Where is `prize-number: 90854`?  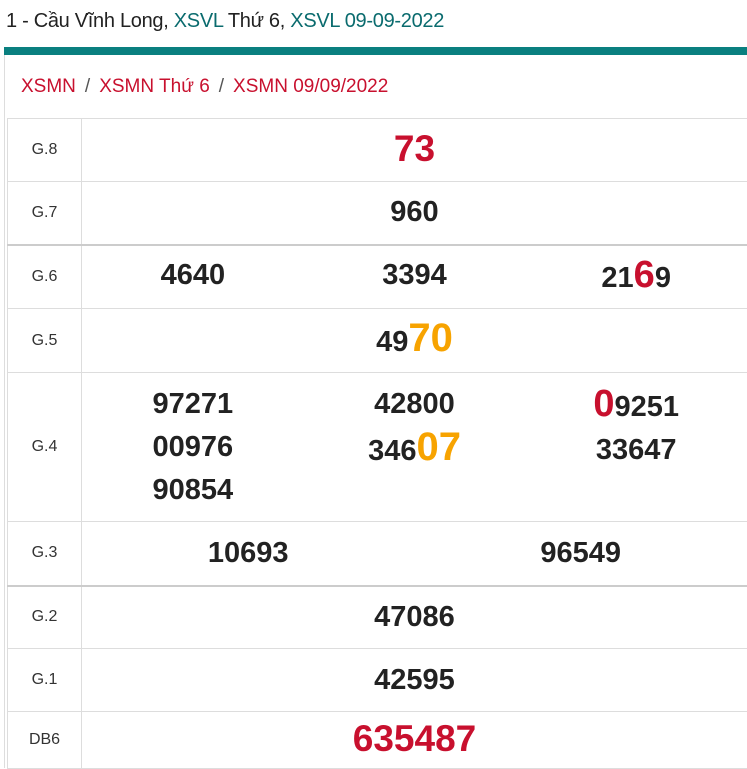
prize-number: 90854 is located at coordinates (193, 490).